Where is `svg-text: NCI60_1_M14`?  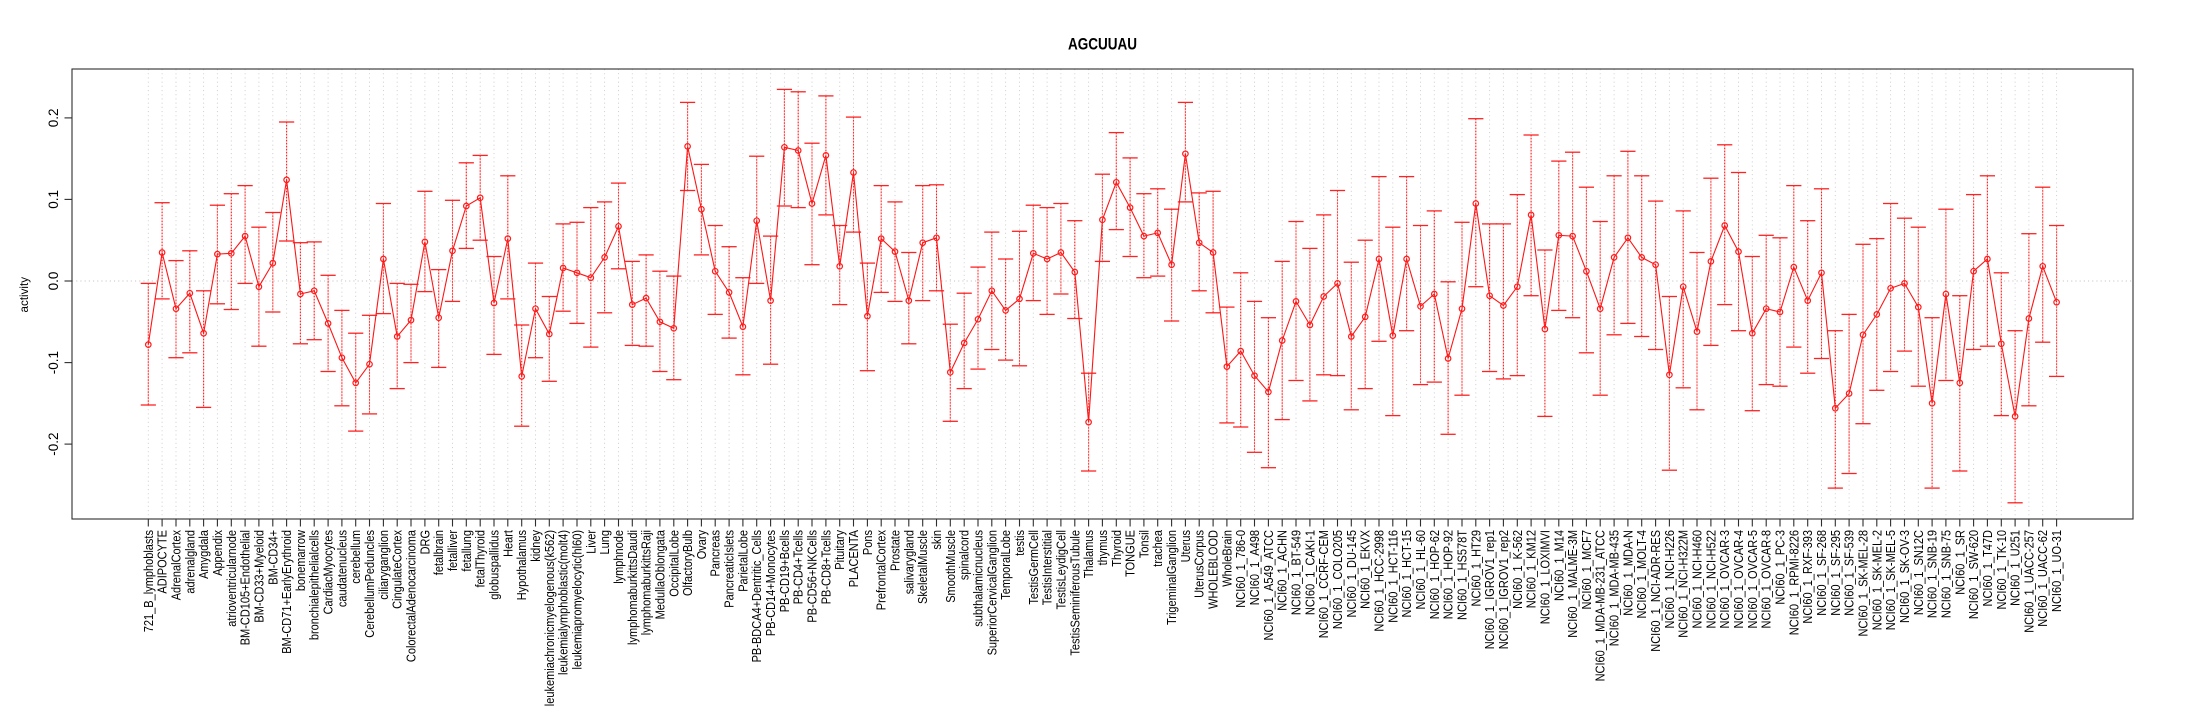
svg-text: NCI60_1_M14 is located at coordinates (1558, 565).